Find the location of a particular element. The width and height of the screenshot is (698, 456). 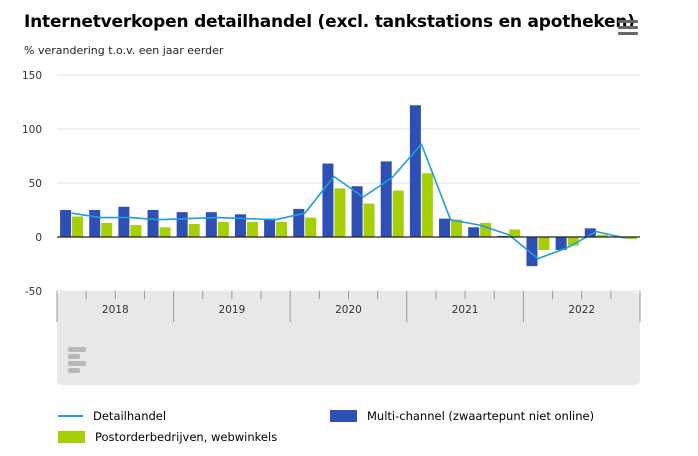

x-tick-label: 2021 is located at coordinates (465, 310).